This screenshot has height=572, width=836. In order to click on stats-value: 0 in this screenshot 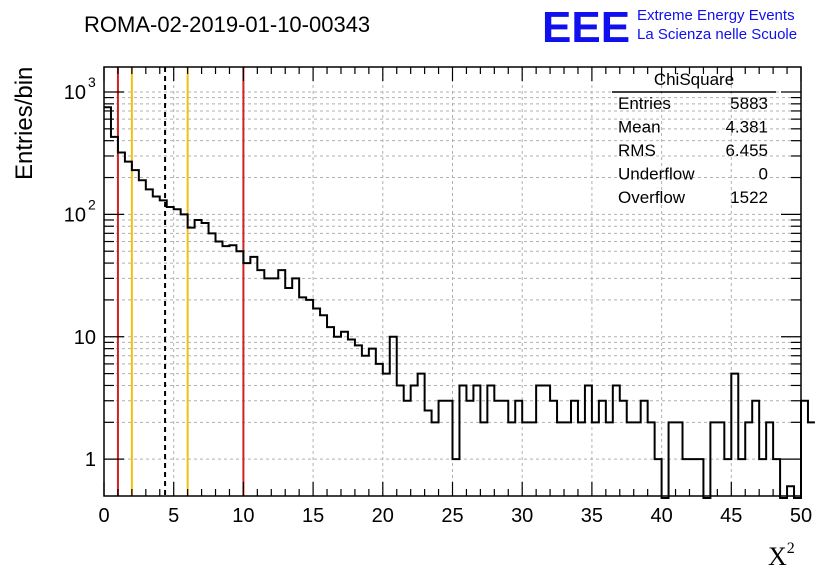, I will do `click(763, 174)`.